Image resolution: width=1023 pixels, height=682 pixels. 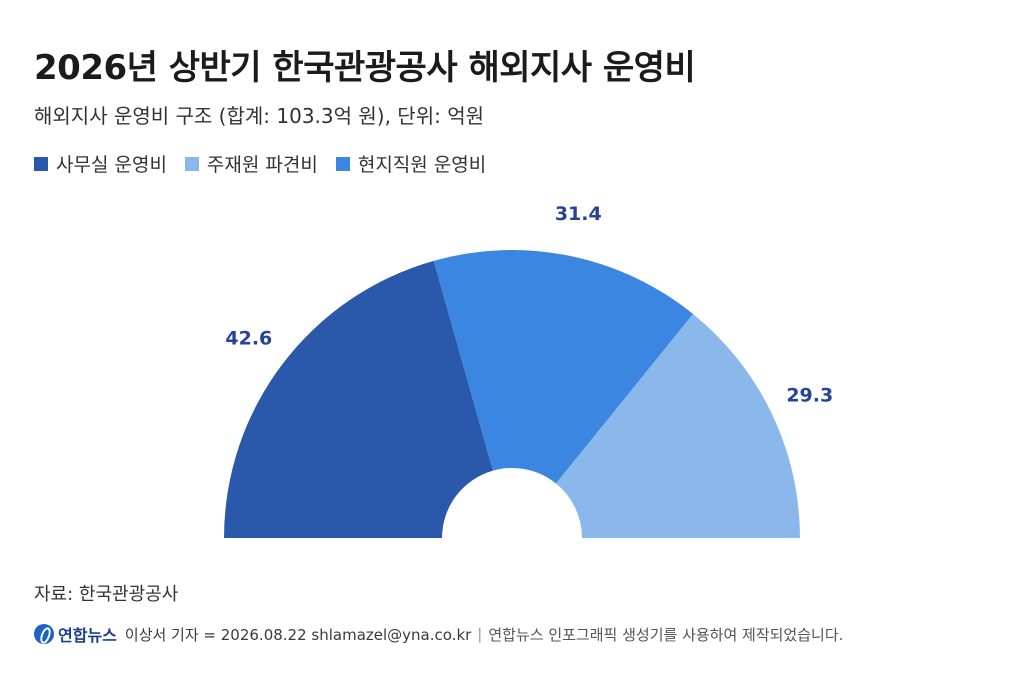 What do you see at coordinates (41, 163) in the screenshot?
I see `legend-swatch-office` at bounding box center [41, 163].